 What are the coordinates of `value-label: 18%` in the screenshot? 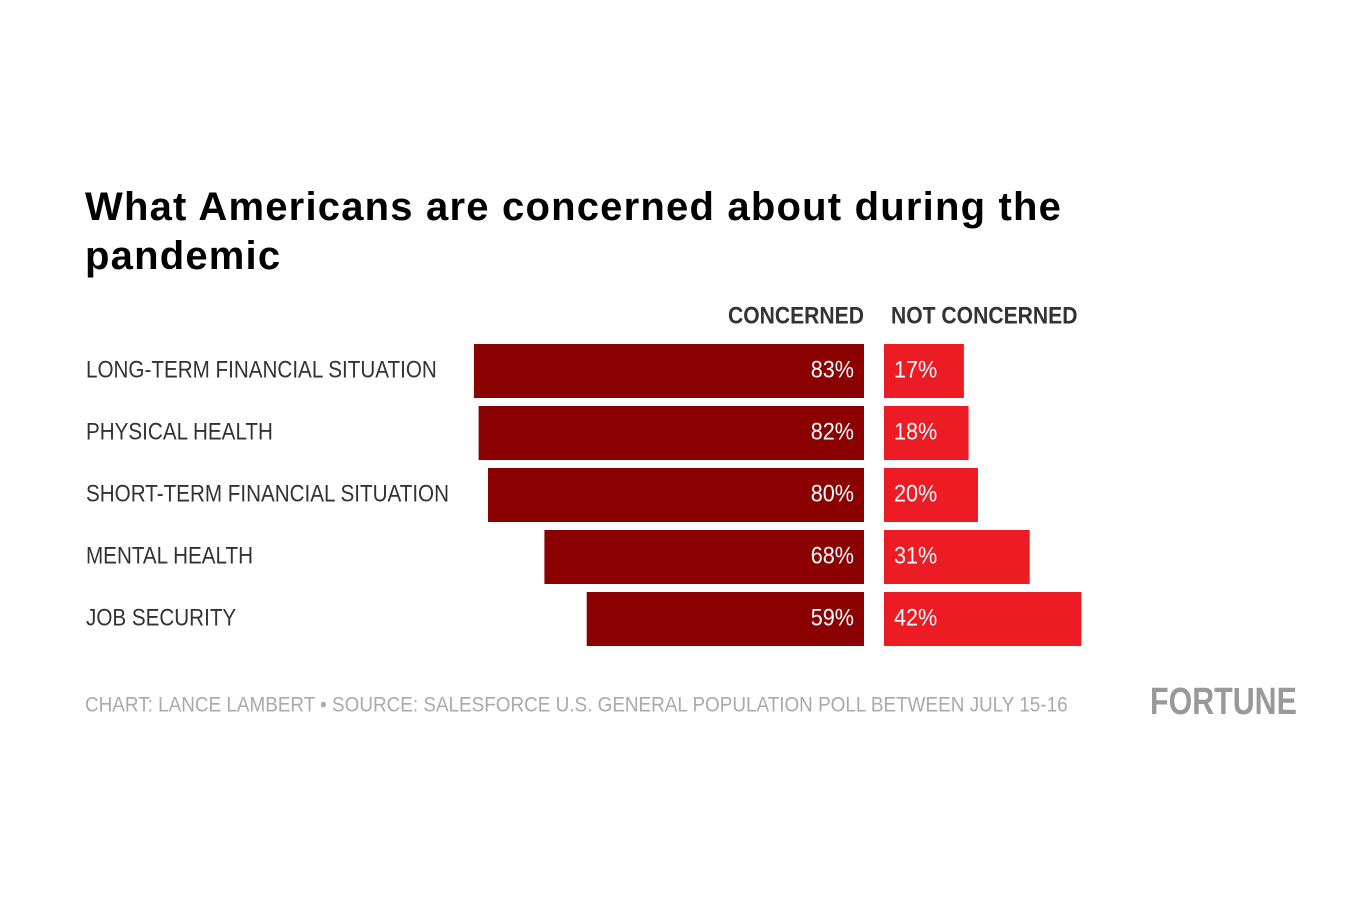 It's located at (915, 430).